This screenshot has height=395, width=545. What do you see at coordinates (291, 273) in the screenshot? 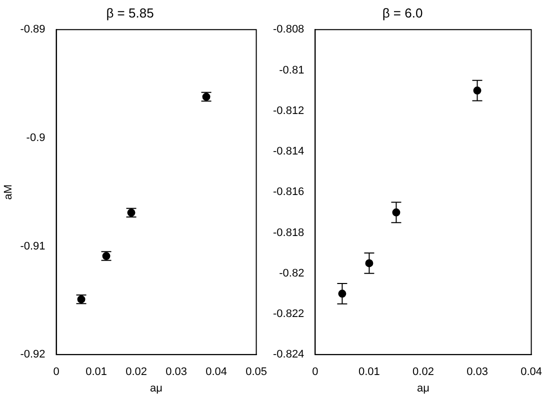
I see `y-tick-label: -0.82` at bounding box center [291, 273].